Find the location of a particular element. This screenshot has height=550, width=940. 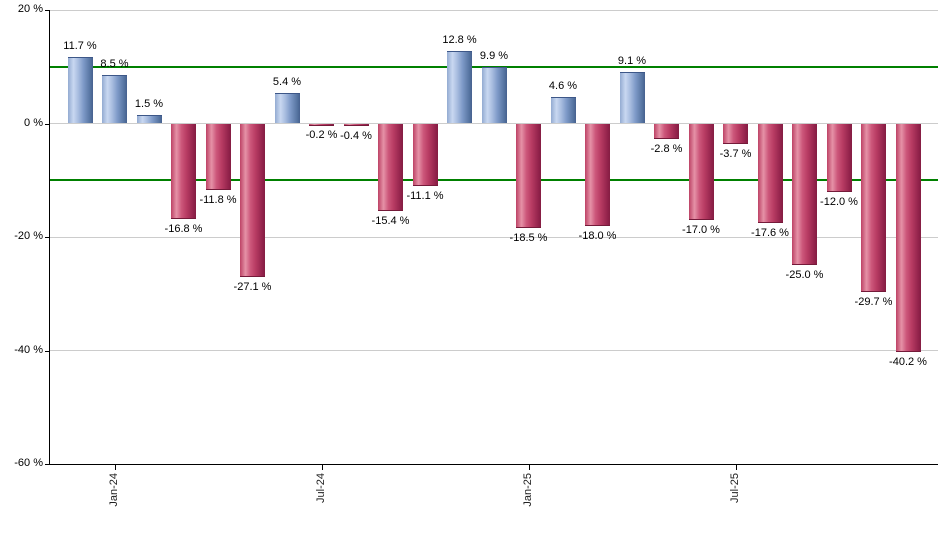

y-axis-label: -40 % is located at coordinates (28, 349).